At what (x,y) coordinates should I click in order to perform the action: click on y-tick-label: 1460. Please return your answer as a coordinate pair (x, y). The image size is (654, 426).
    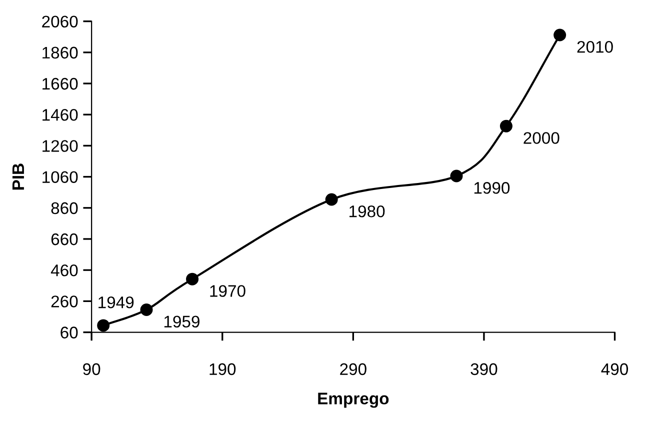
    Looking at the image, I should click on (60, 114).